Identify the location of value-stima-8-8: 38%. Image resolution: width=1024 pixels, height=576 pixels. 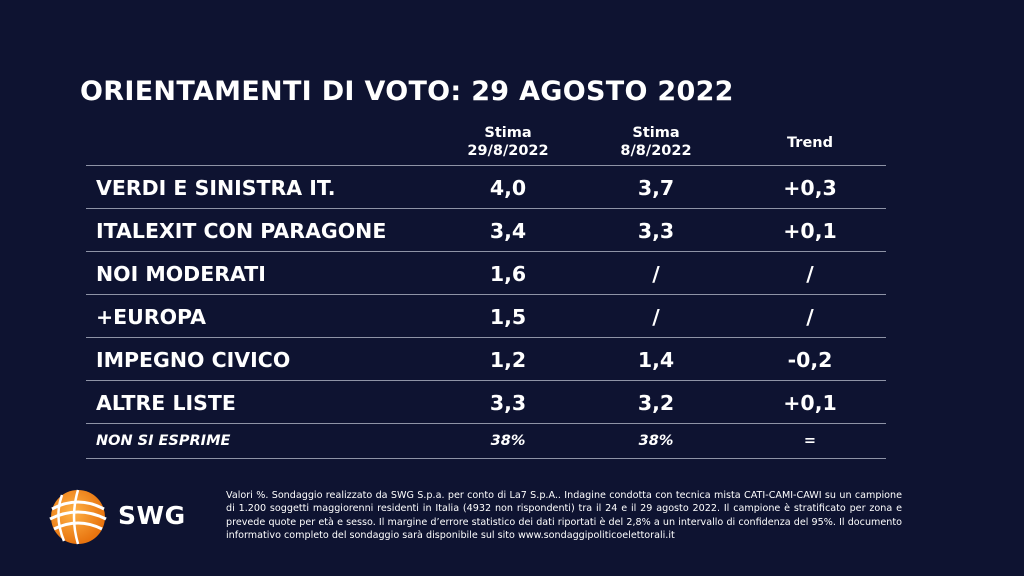
(656, 441).